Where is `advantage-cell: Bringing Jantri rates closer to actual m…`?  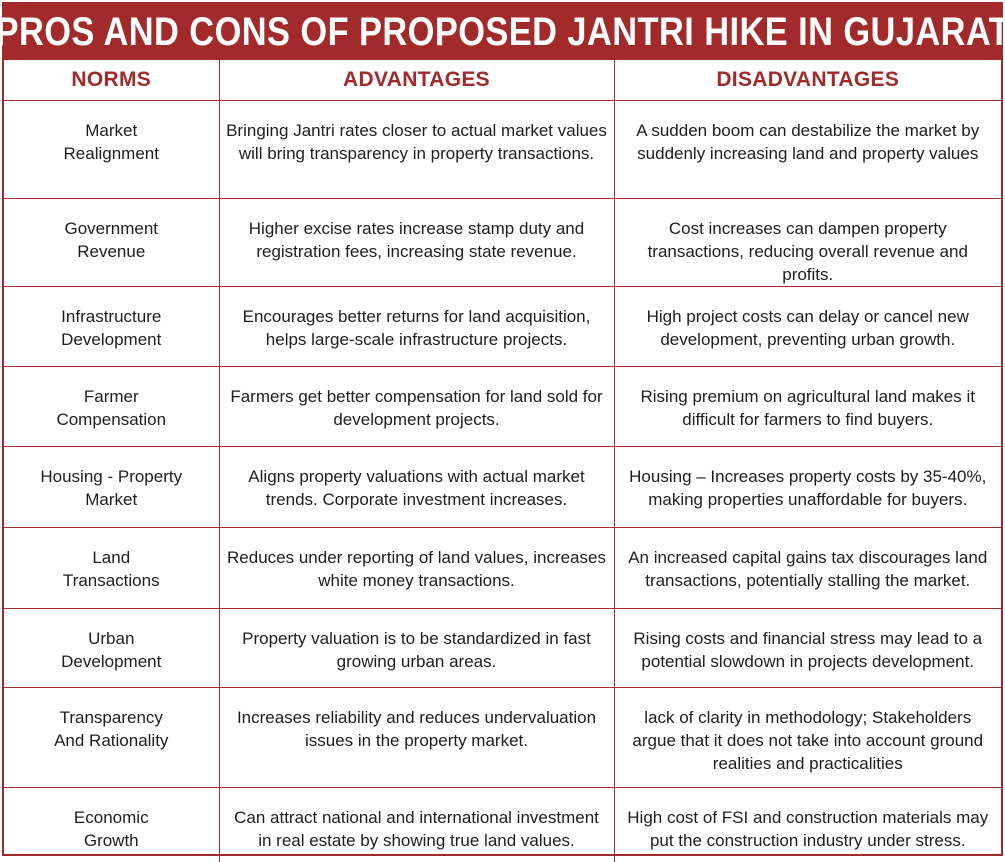 advantage-cell: Bringing Jantri rates closer to actual m… is located at coordinates (416, 149).